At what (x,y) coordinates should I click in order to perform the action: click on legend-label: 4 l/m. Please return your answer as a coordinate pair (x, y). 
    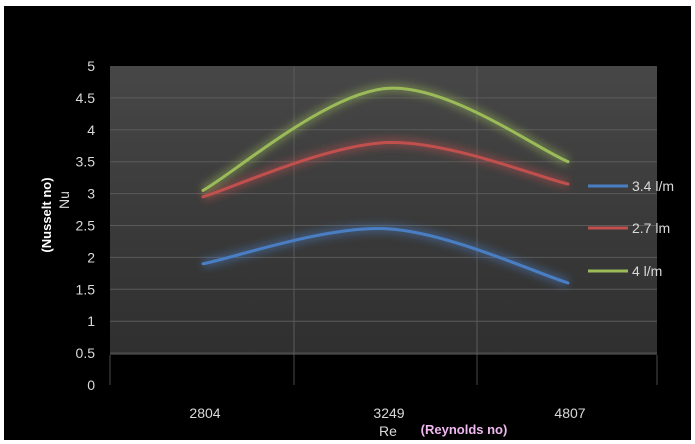
    Looking at the image, I should click on (647, 271).